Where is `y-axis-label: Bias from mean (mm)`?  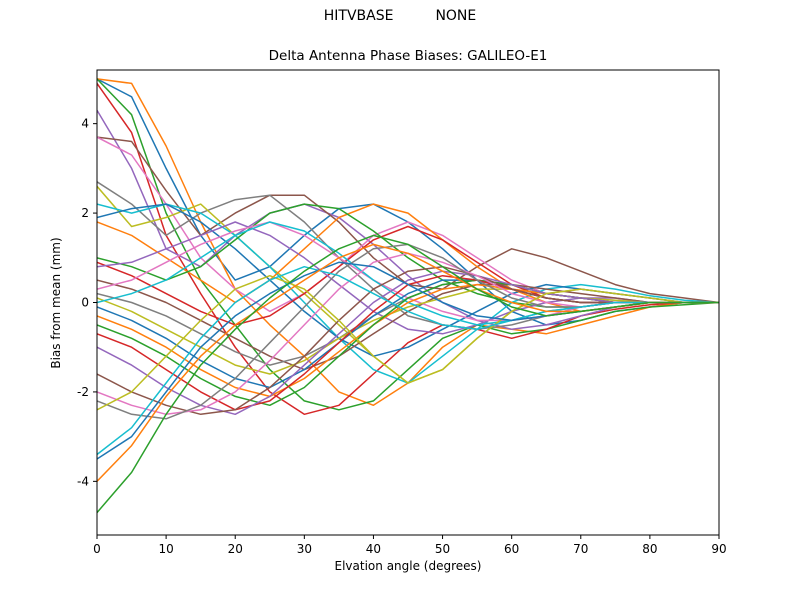 y-axis-label: Bias from mean (mm) is located at coordinates (56, 303).